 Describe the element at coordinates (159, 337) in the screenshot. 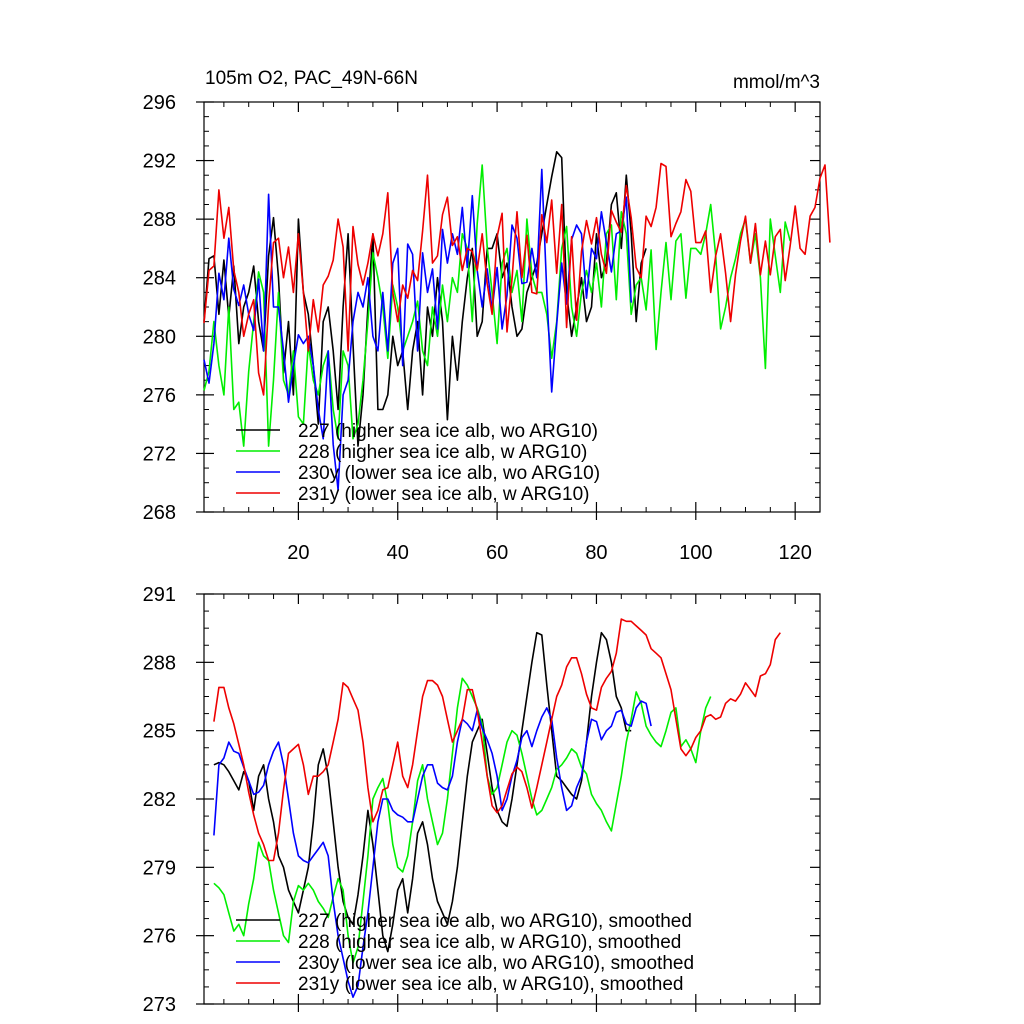

I see `y-tick-label: 280` at that location.